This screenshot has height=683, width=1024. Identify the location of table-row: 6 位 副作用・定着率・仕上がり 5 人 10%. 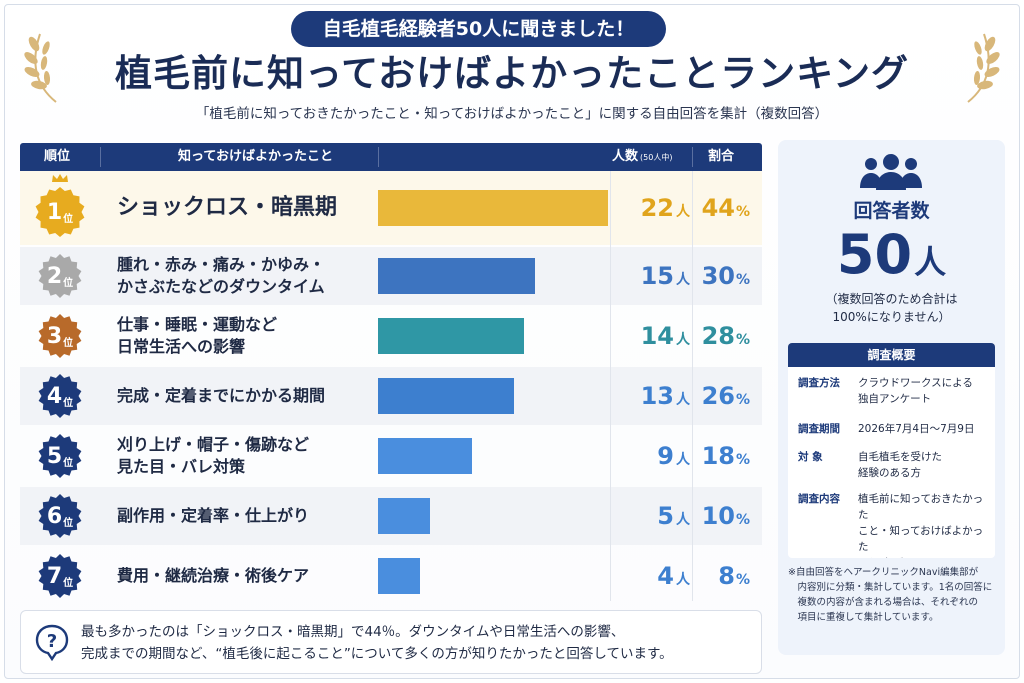
(391, 516).